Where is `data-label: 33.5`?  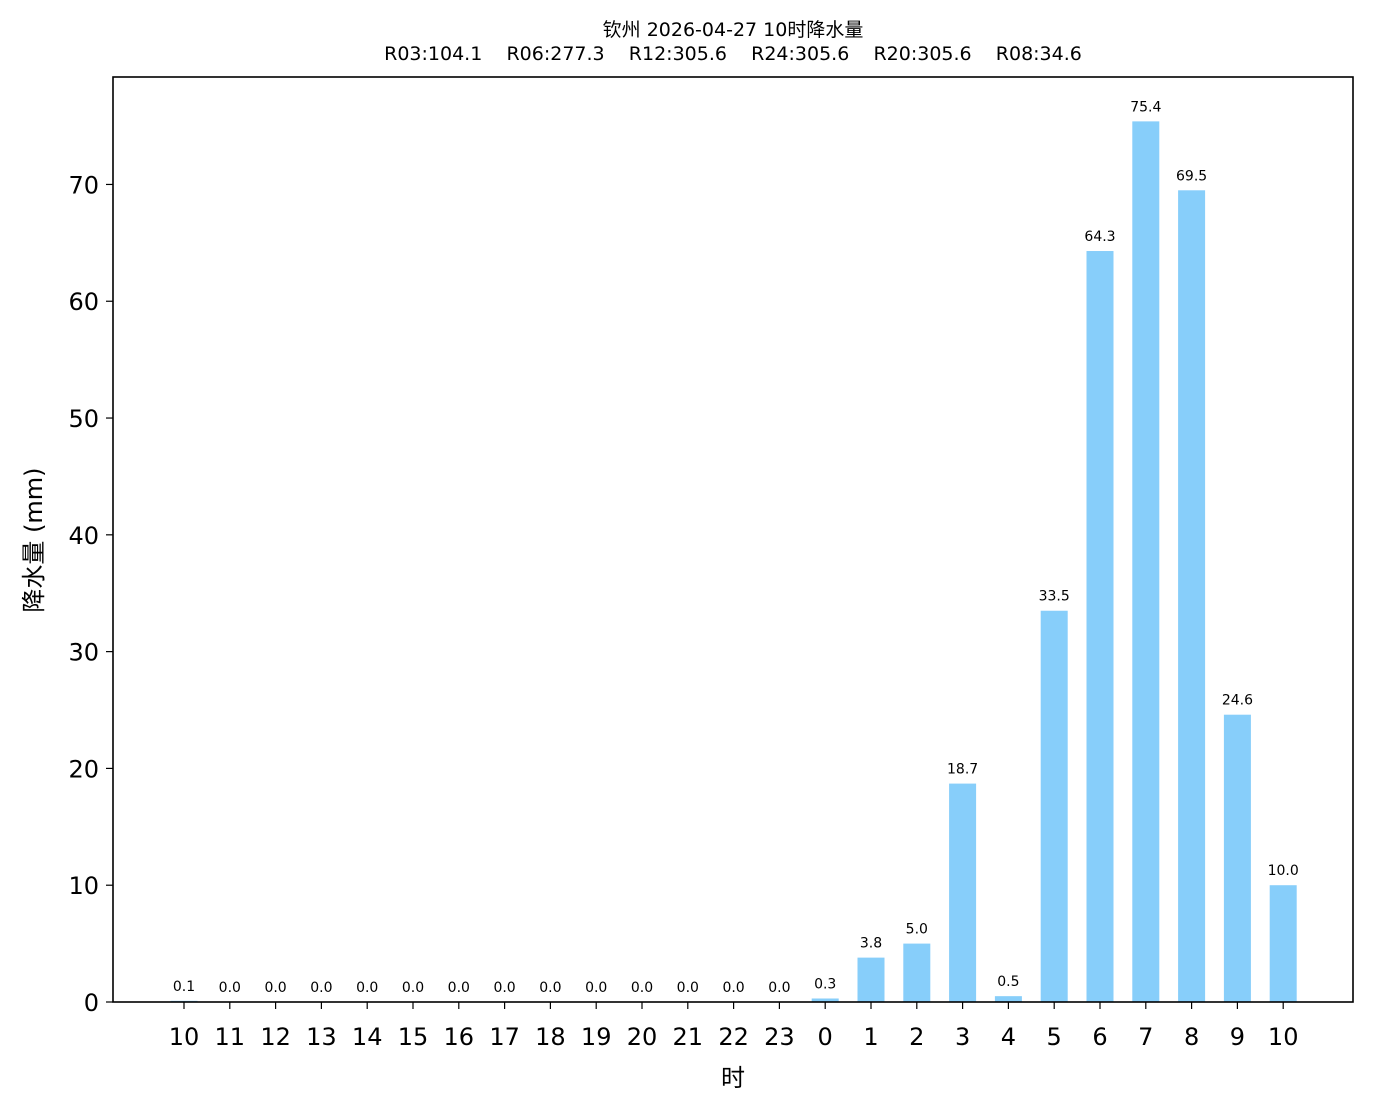
data-label: 33.5 is located at coordinates (1054, 597).